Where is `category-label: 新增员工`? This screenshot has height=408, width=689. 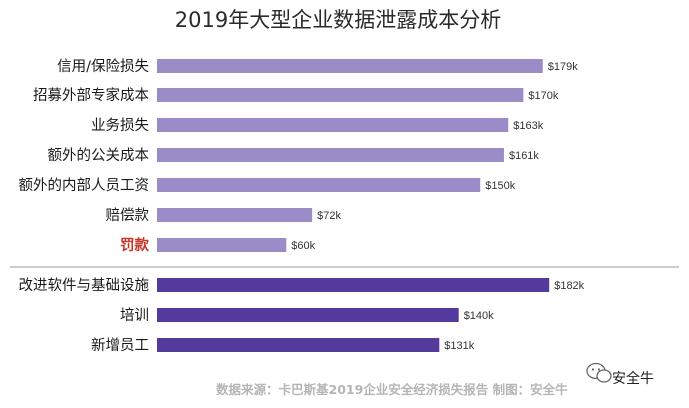
category-label: 新增员工 is located at coordinates (120, 345).